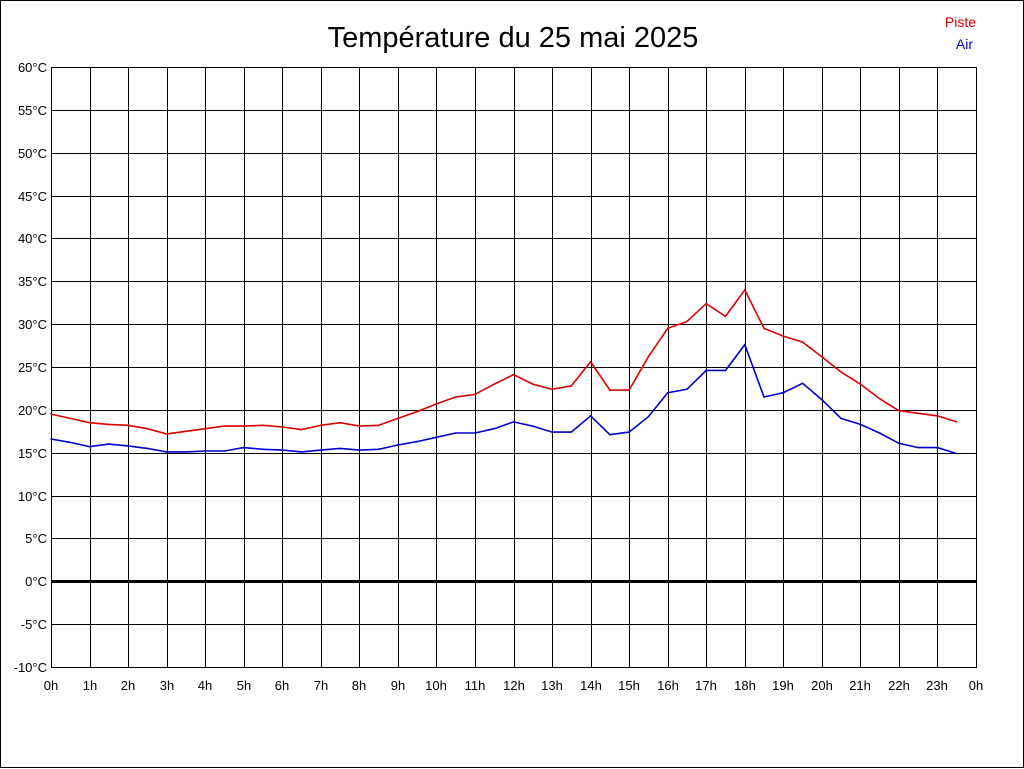  I want to click on y-tick-label: 30°C, so click(32, 324).